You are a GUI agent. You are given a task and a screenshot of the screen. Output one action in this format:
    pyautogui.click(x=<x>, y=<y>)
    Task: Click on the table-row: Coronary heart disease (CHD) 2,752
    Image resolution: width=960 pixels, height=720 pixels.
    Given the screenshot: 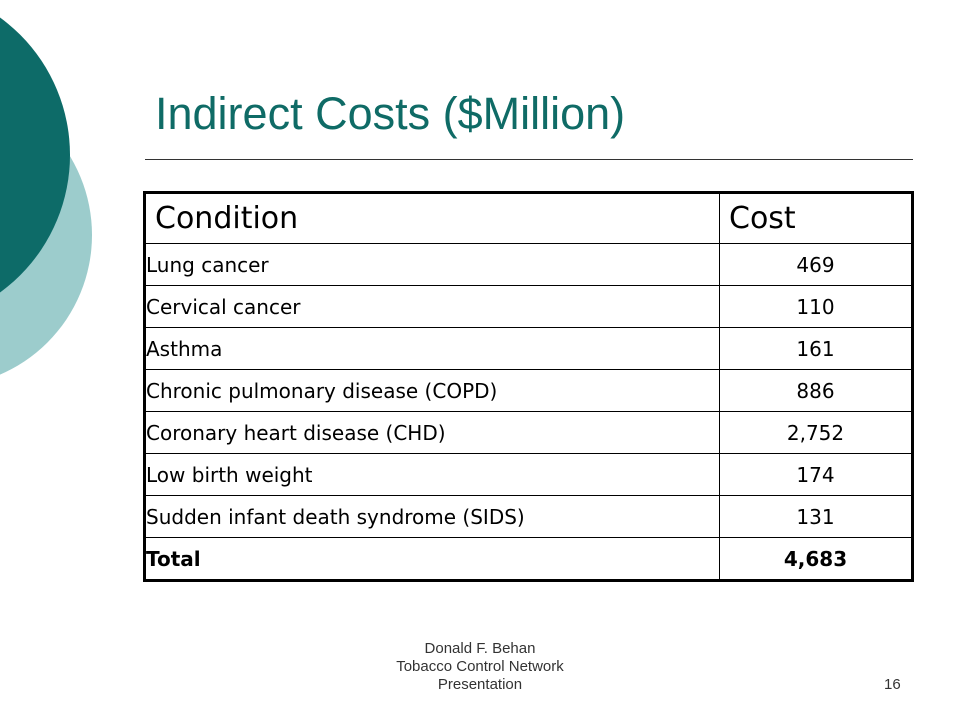 What is the action you would take?
    pyautogui.click(x=528, y=432)
    